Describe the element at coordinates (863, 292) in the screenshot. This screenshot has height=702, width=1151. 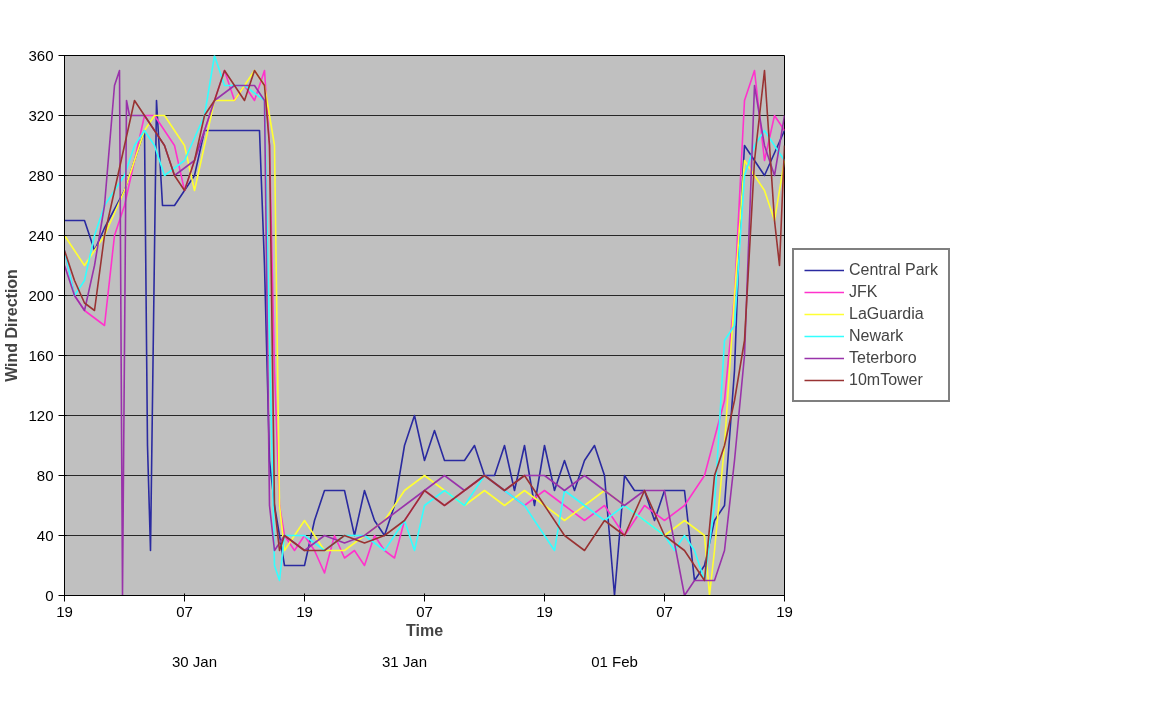
I see `legend-label: JFK` at that location.